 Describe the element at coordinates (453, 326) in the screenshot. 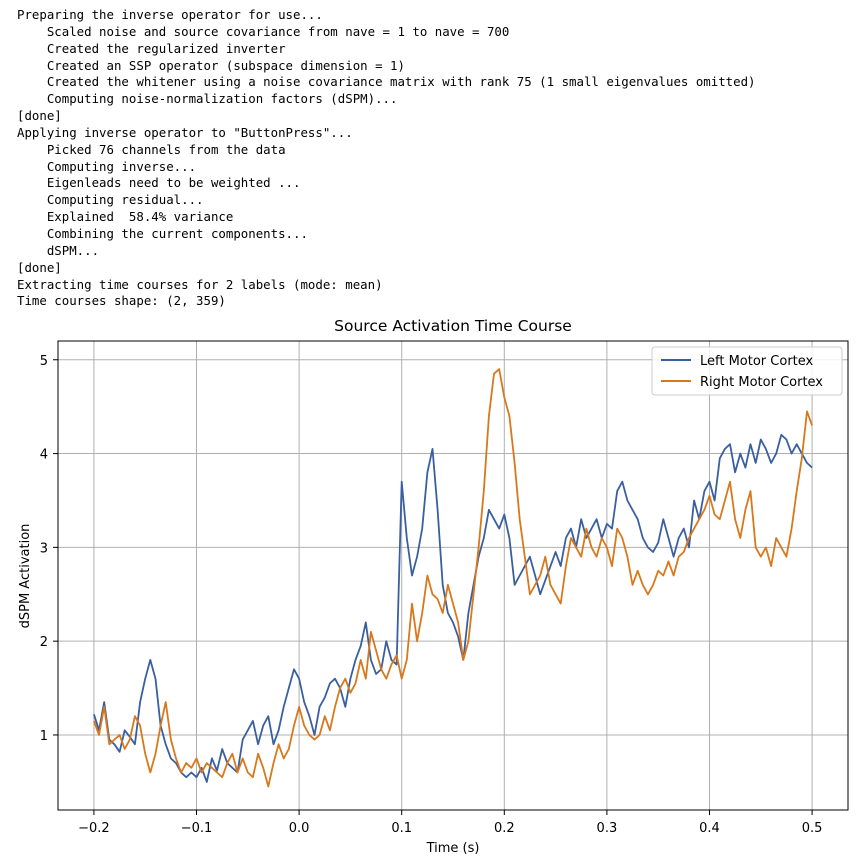

I see `chart-title: Source Activation Time Course` at that location.